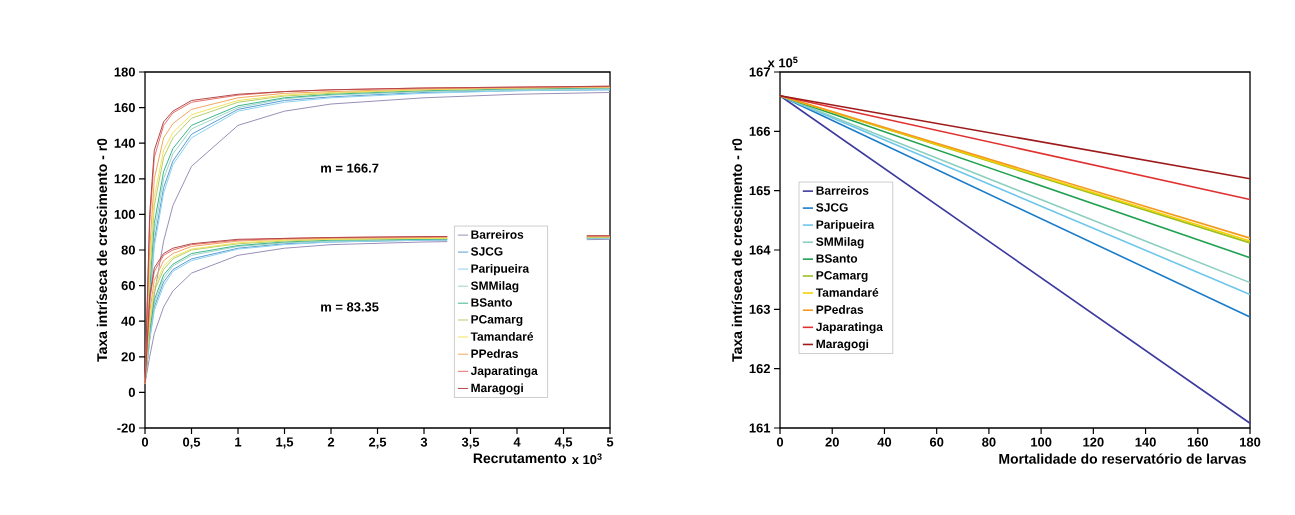  What do you see at coordinates (470, 443) in the screenshot?
I see `x-tick-label: 3,5` at bounding box center [470, 443].